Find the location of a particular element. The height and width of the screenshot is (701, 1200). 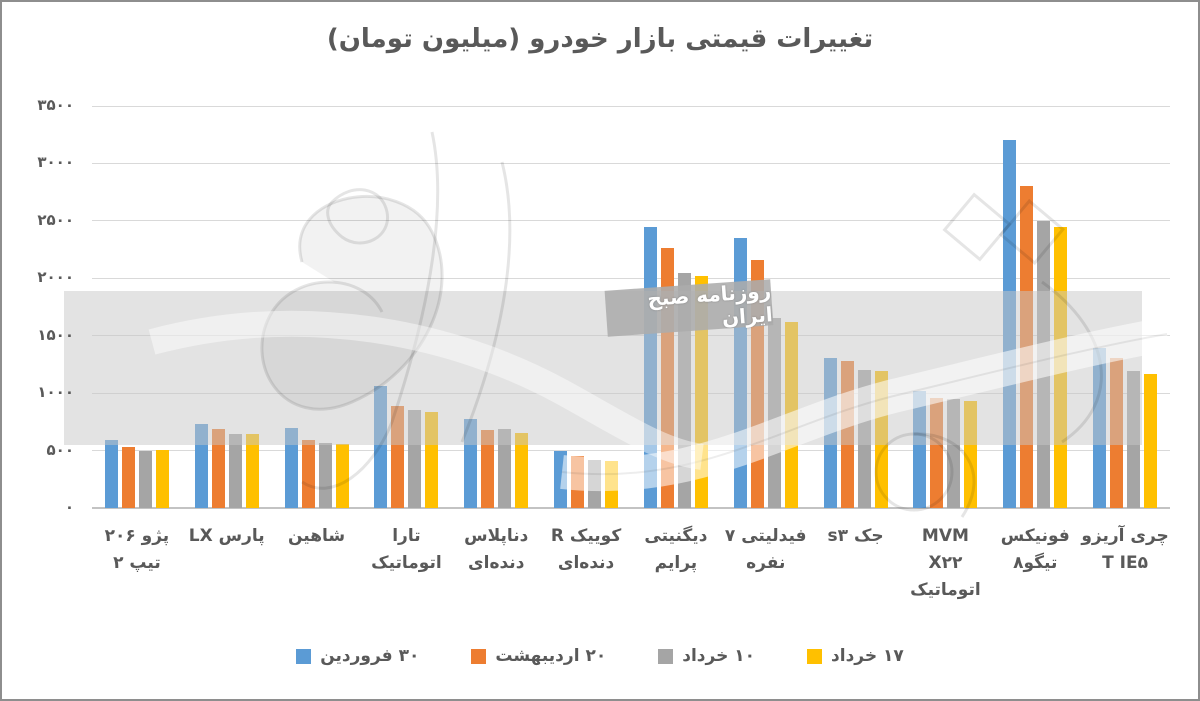

legend-entry: ۱۷ خرداد is located at coordinates (855, 656).